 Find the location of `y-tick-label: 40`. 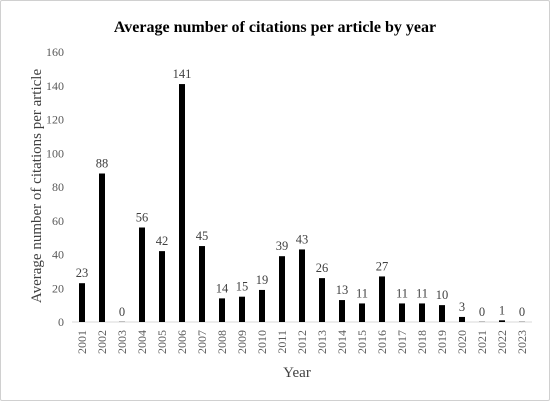

y-tick-label: 40 is located at coordinates (58, 255).